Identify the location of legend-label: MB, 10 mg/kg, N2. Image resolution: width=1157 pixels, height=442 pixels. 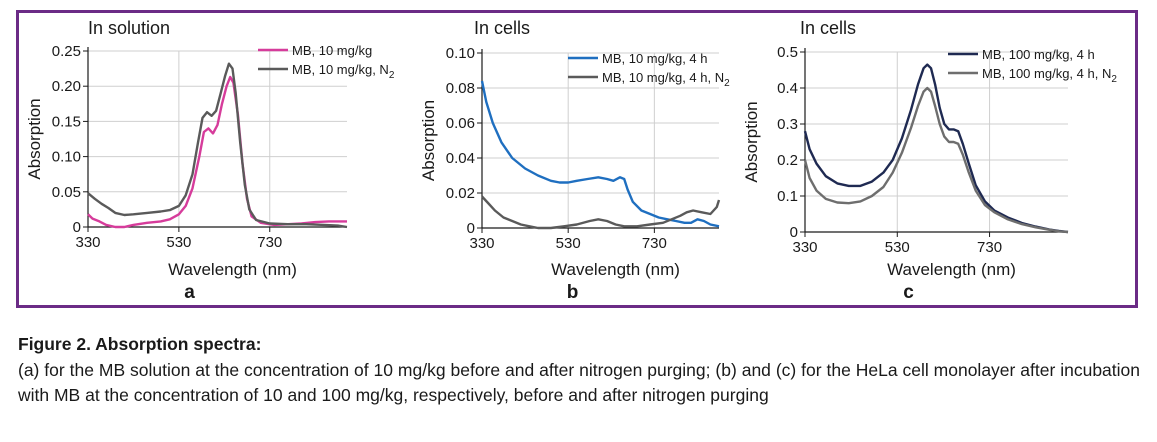
(343, 71).